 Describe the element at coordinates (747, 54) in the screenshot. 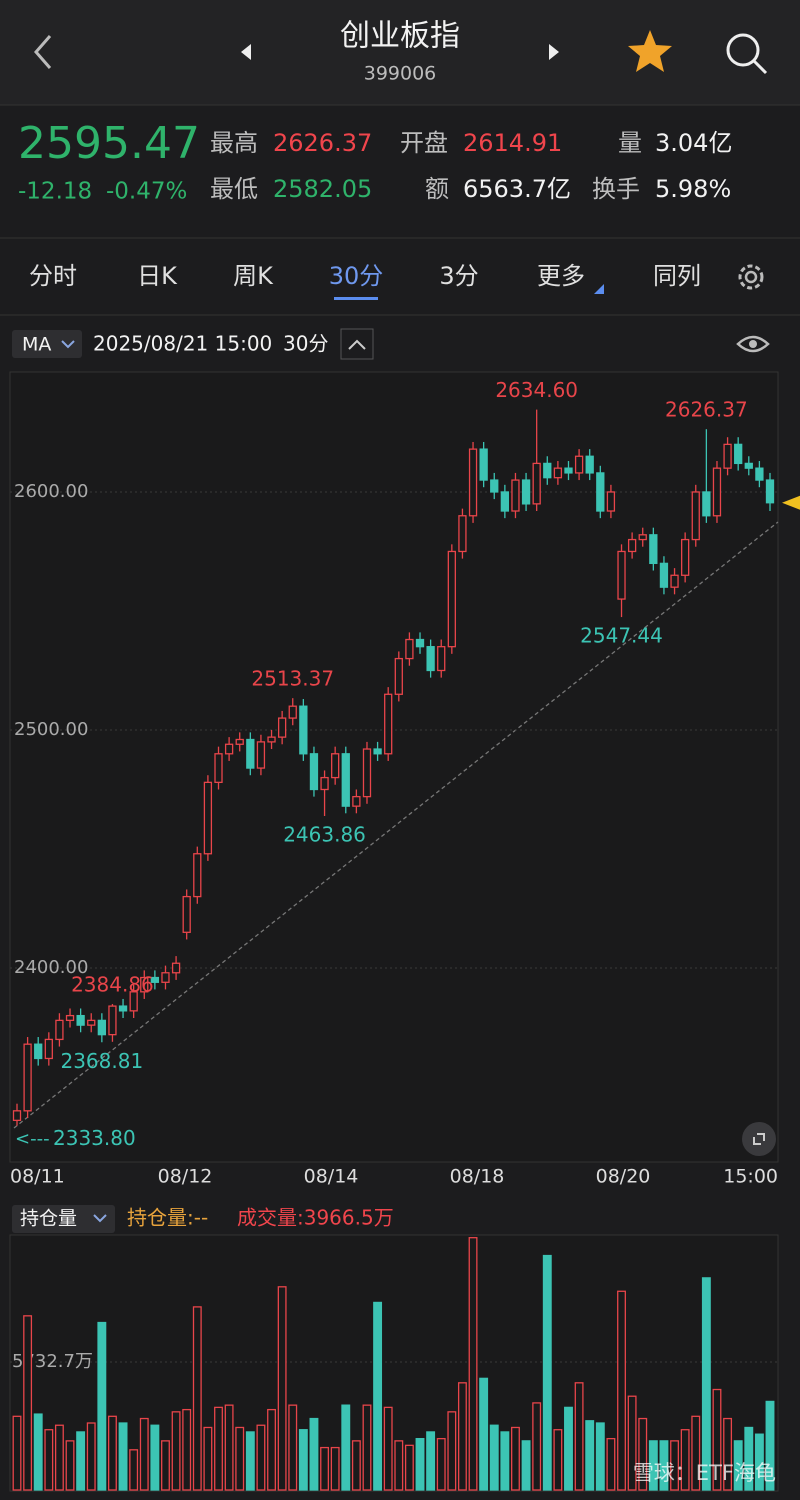

I see `search-button` at that location.